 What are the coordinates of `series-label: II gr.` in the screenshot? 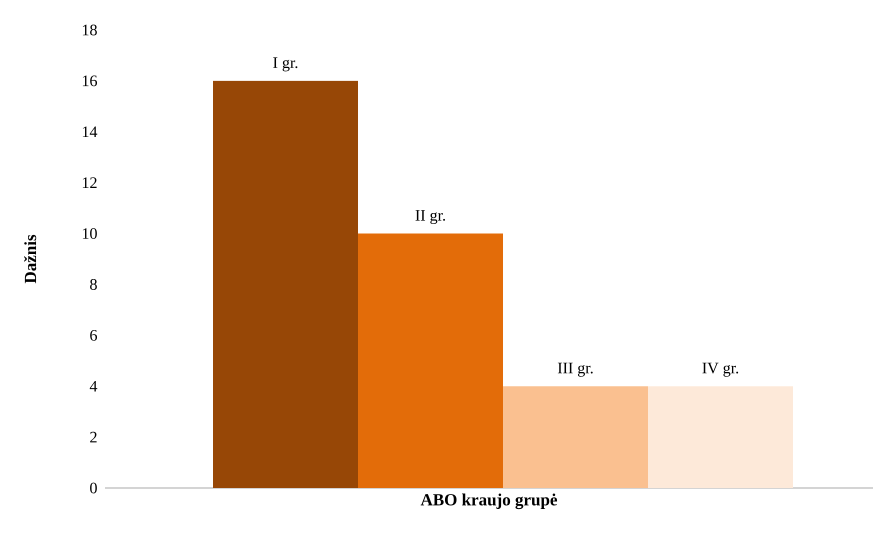 It's located at (431, 217).